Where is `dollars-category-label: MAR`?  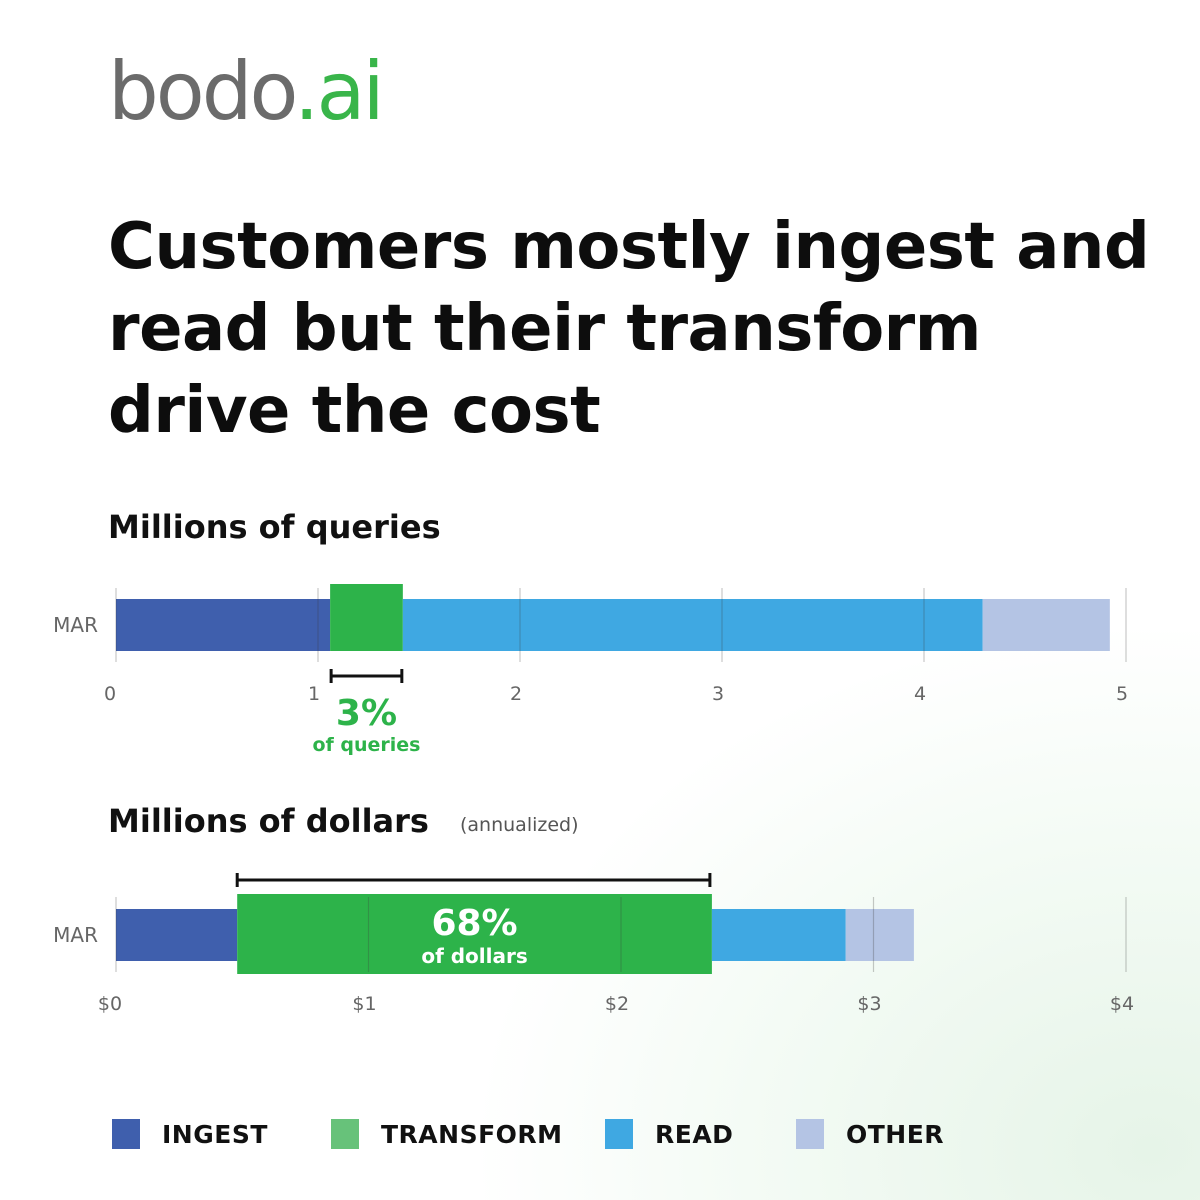 dollars-category-label: MAR is located at coordinates (75, 935).